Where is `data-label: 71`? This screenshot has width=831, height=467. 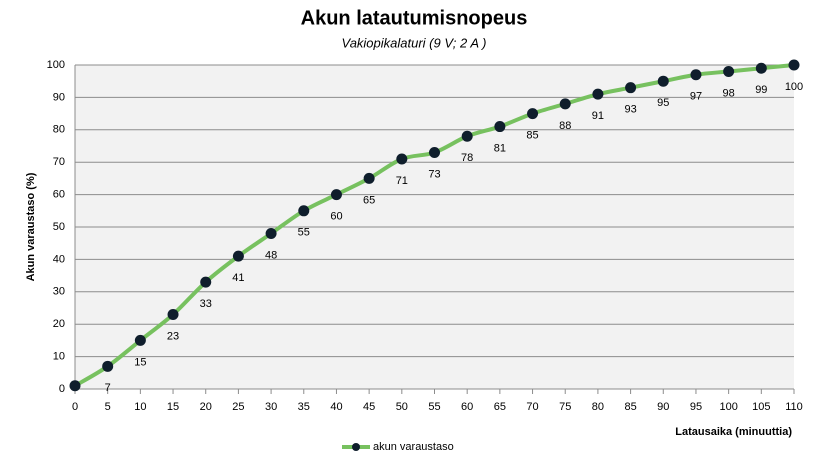
data-label: 71 is located at coordinates (402, 181).